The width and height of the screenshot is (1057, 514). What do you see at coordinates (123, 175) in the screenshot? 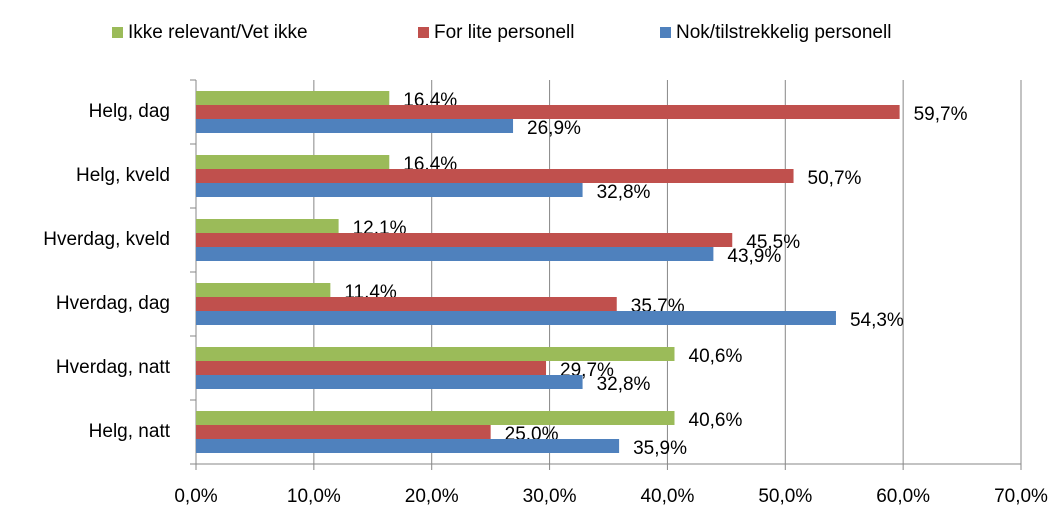
I see `y-tick-label: Helg, kveld` at bounding box center [123, 175].